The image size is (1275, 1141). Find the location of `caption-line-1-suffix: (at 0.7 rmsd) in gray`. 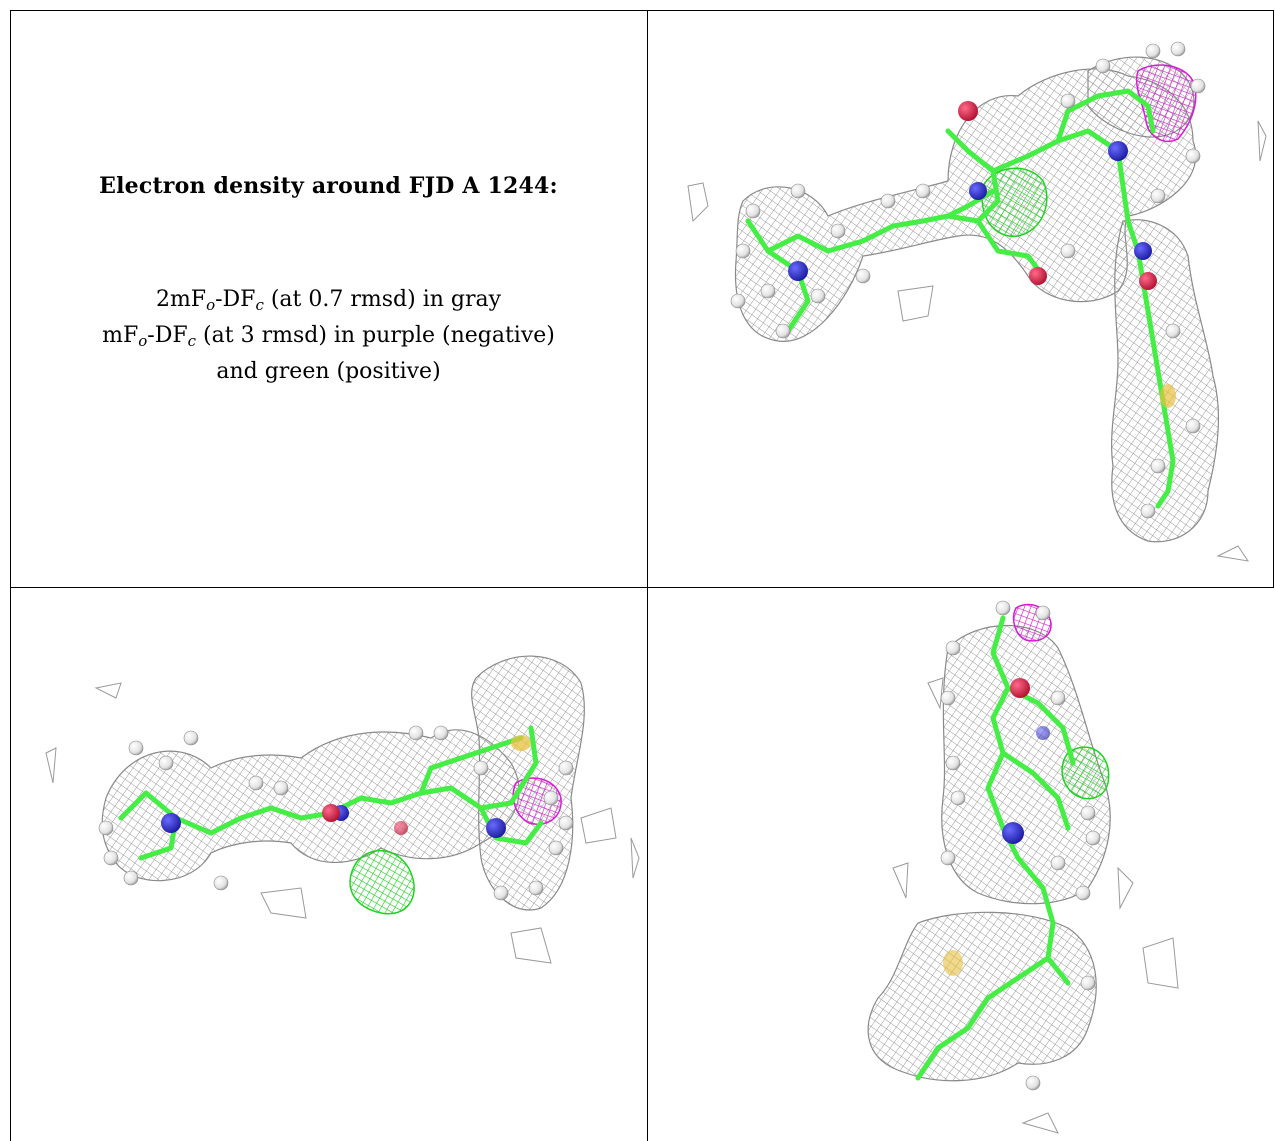

caption-line-1-suffix: (at 0.7 rmsd) in gray is located at coordinates (382, 299).